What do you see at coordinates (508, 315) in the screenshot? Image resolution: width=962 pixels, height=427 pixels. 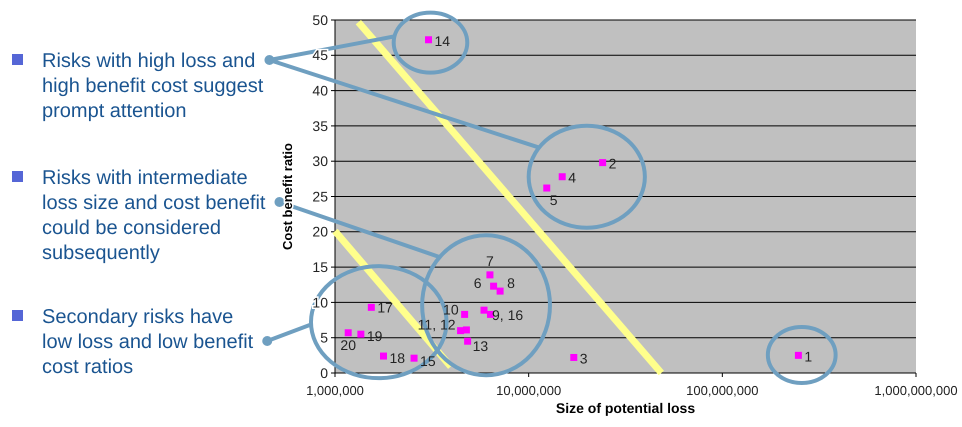 I see `annotation: 9, 16` at bounding box center [508, 315].